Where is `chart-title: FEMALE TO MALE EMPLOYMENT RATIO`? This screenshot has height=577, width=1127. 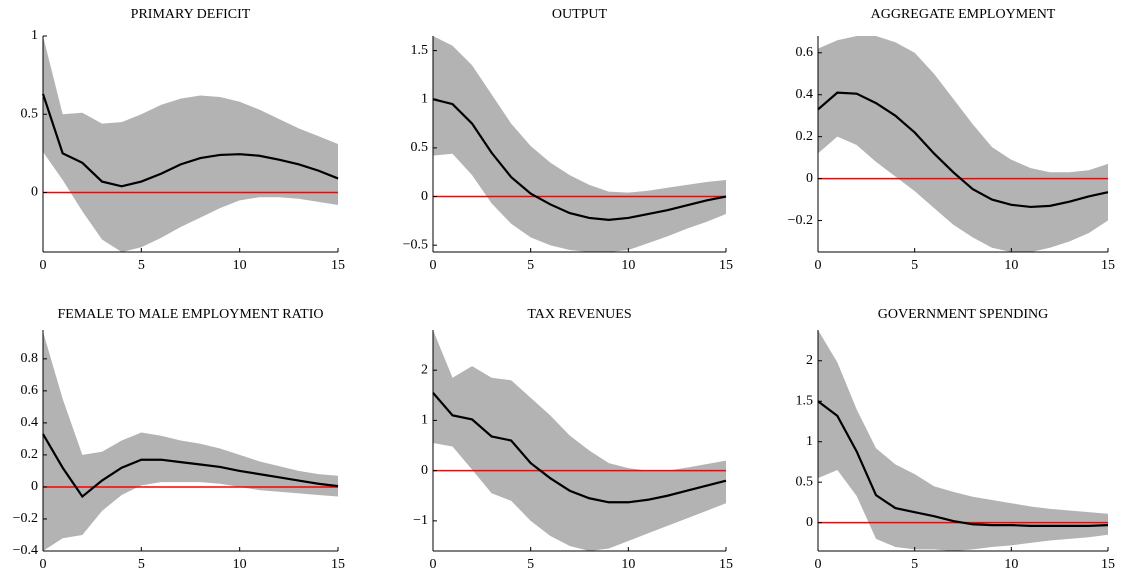
chart-title: FEMALE TO MALE EMPLOYMENT RATIO is located at coordinates (190, 314).